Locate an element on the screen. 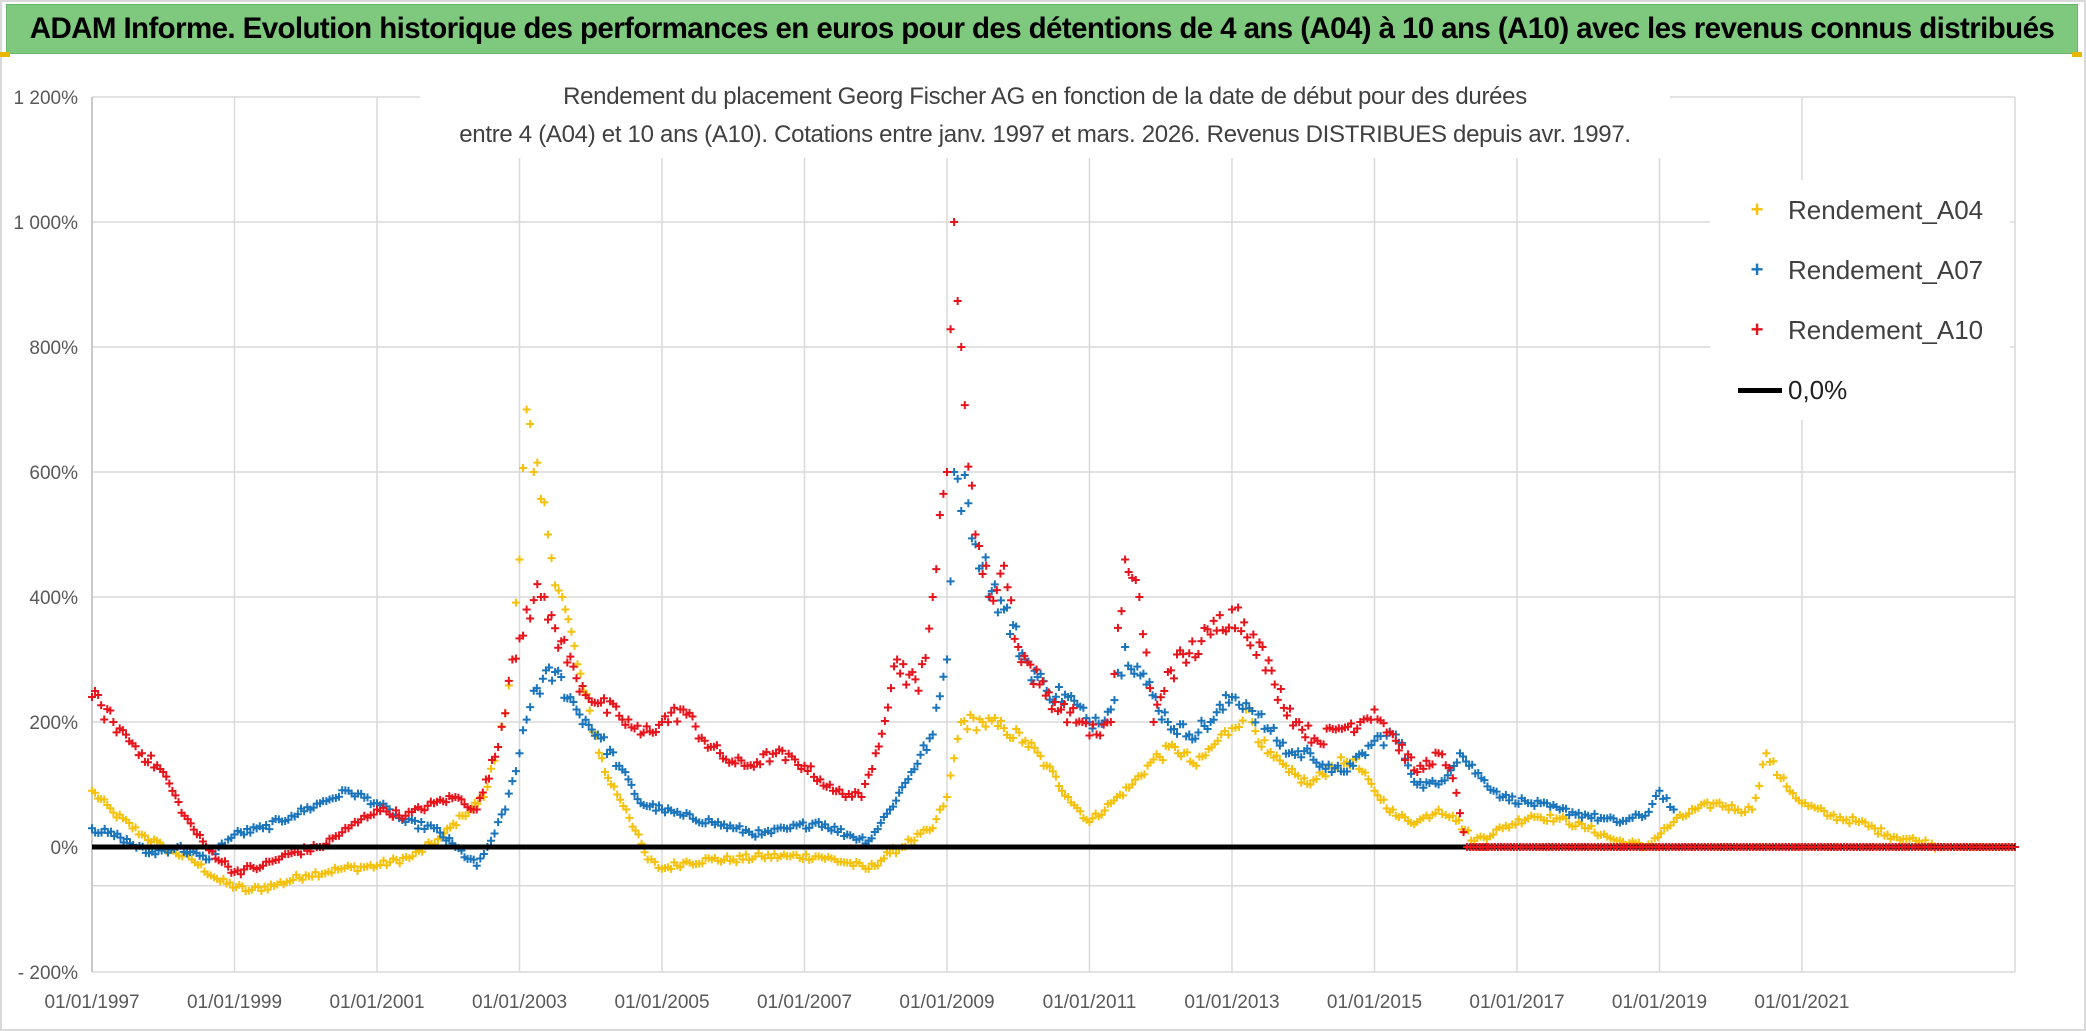  y-tick-label: 1 200% is located at coordinates (46, 98).